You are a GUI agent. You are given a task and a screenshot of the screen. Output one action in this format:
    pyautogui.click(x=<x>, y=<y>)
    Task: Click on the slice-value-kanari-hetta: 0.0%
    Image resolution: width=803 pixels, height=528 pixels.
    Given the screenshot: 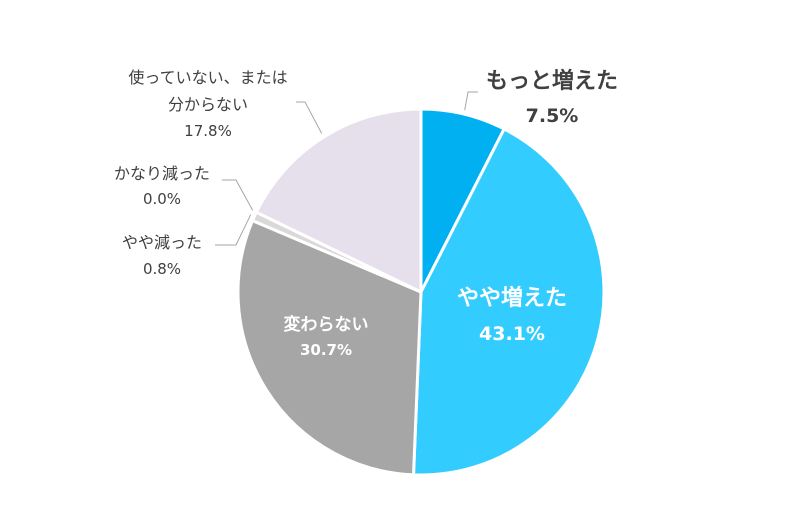 What is the action you would take?
    pyautogui.click(x=162, y=199)
    